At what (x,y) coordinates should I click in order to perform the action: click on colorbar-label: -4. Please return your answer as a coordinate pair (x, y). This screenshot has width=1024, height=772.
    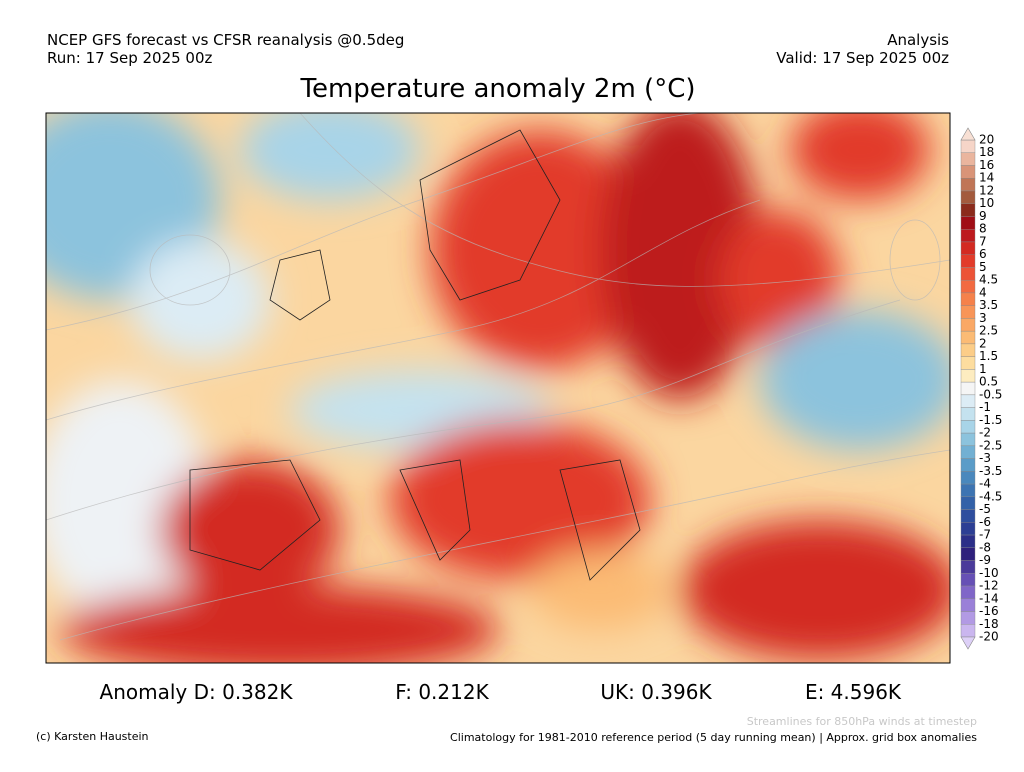
    Looking at the image, I should click on (985, 484).